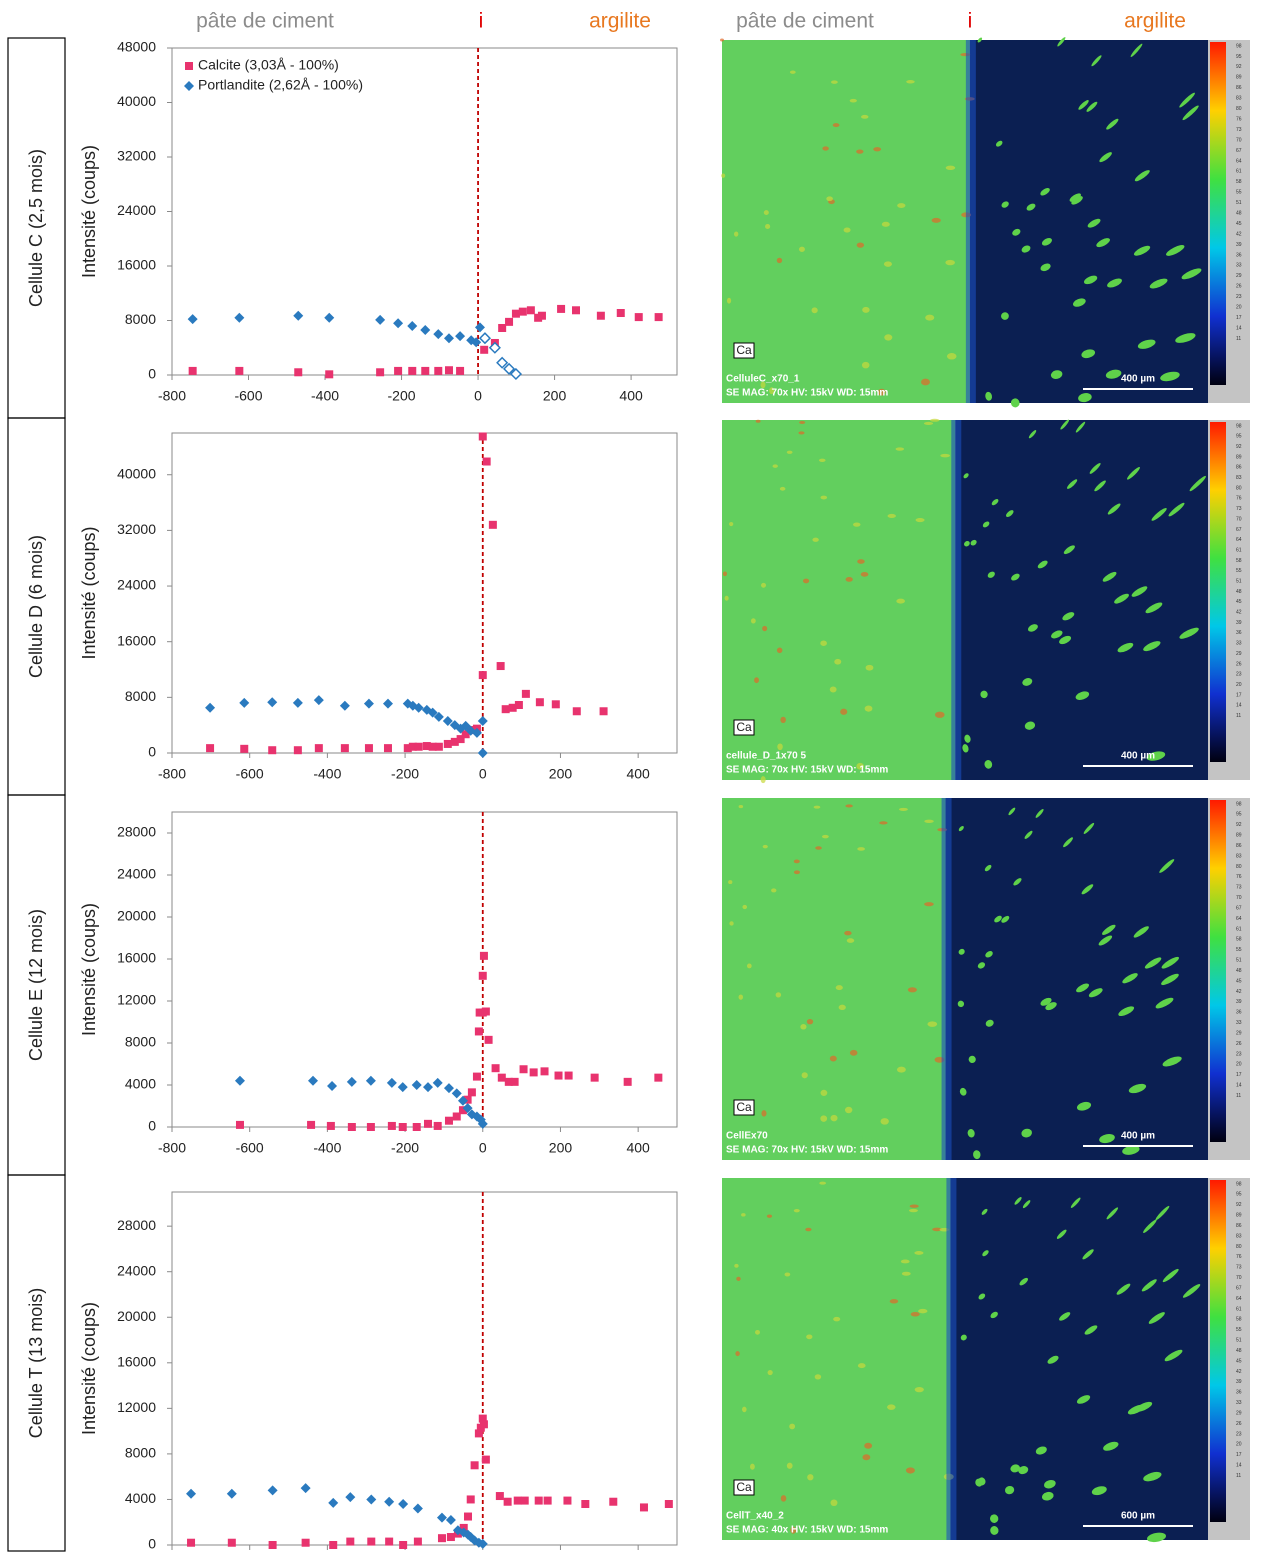 This screenshot has height=1552, width=1261. Describe the element at coordinates (1239, 1257) in the screenshot. I see `colorbar-label: 76` at that location.